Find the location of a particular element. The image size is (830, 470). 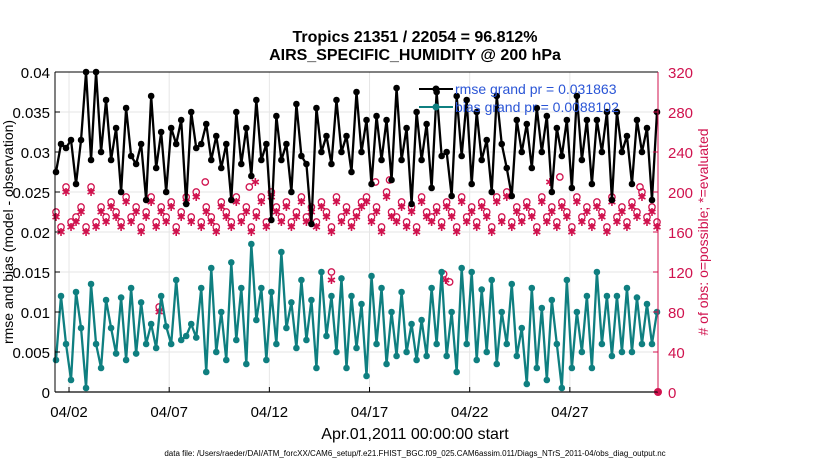

y2-tick-label: 200 is located at coordinates (680, 193).